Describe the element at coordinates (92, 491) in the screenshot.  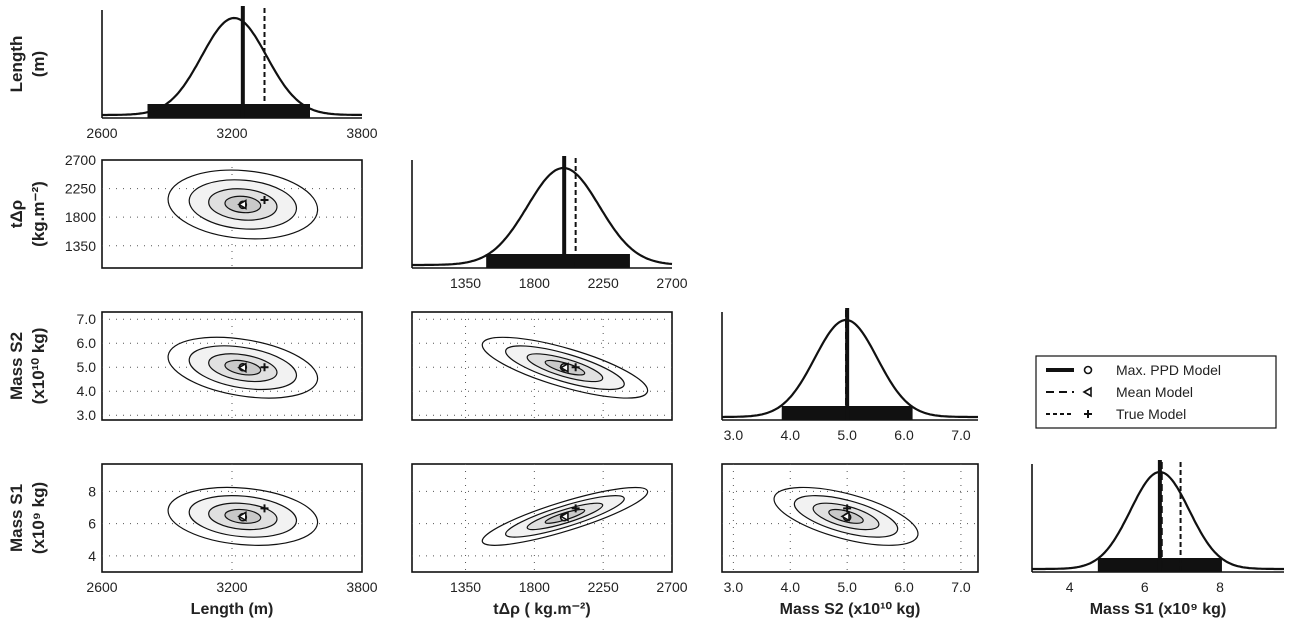
I see `y-tick-label-mass_s1-0: 8` at that location.